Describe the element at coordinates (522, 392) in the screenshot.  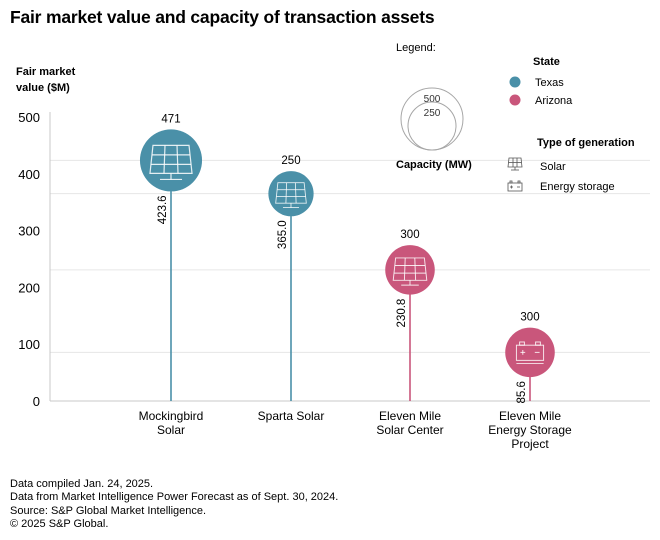
I see `value-label: 85.6` at that location.